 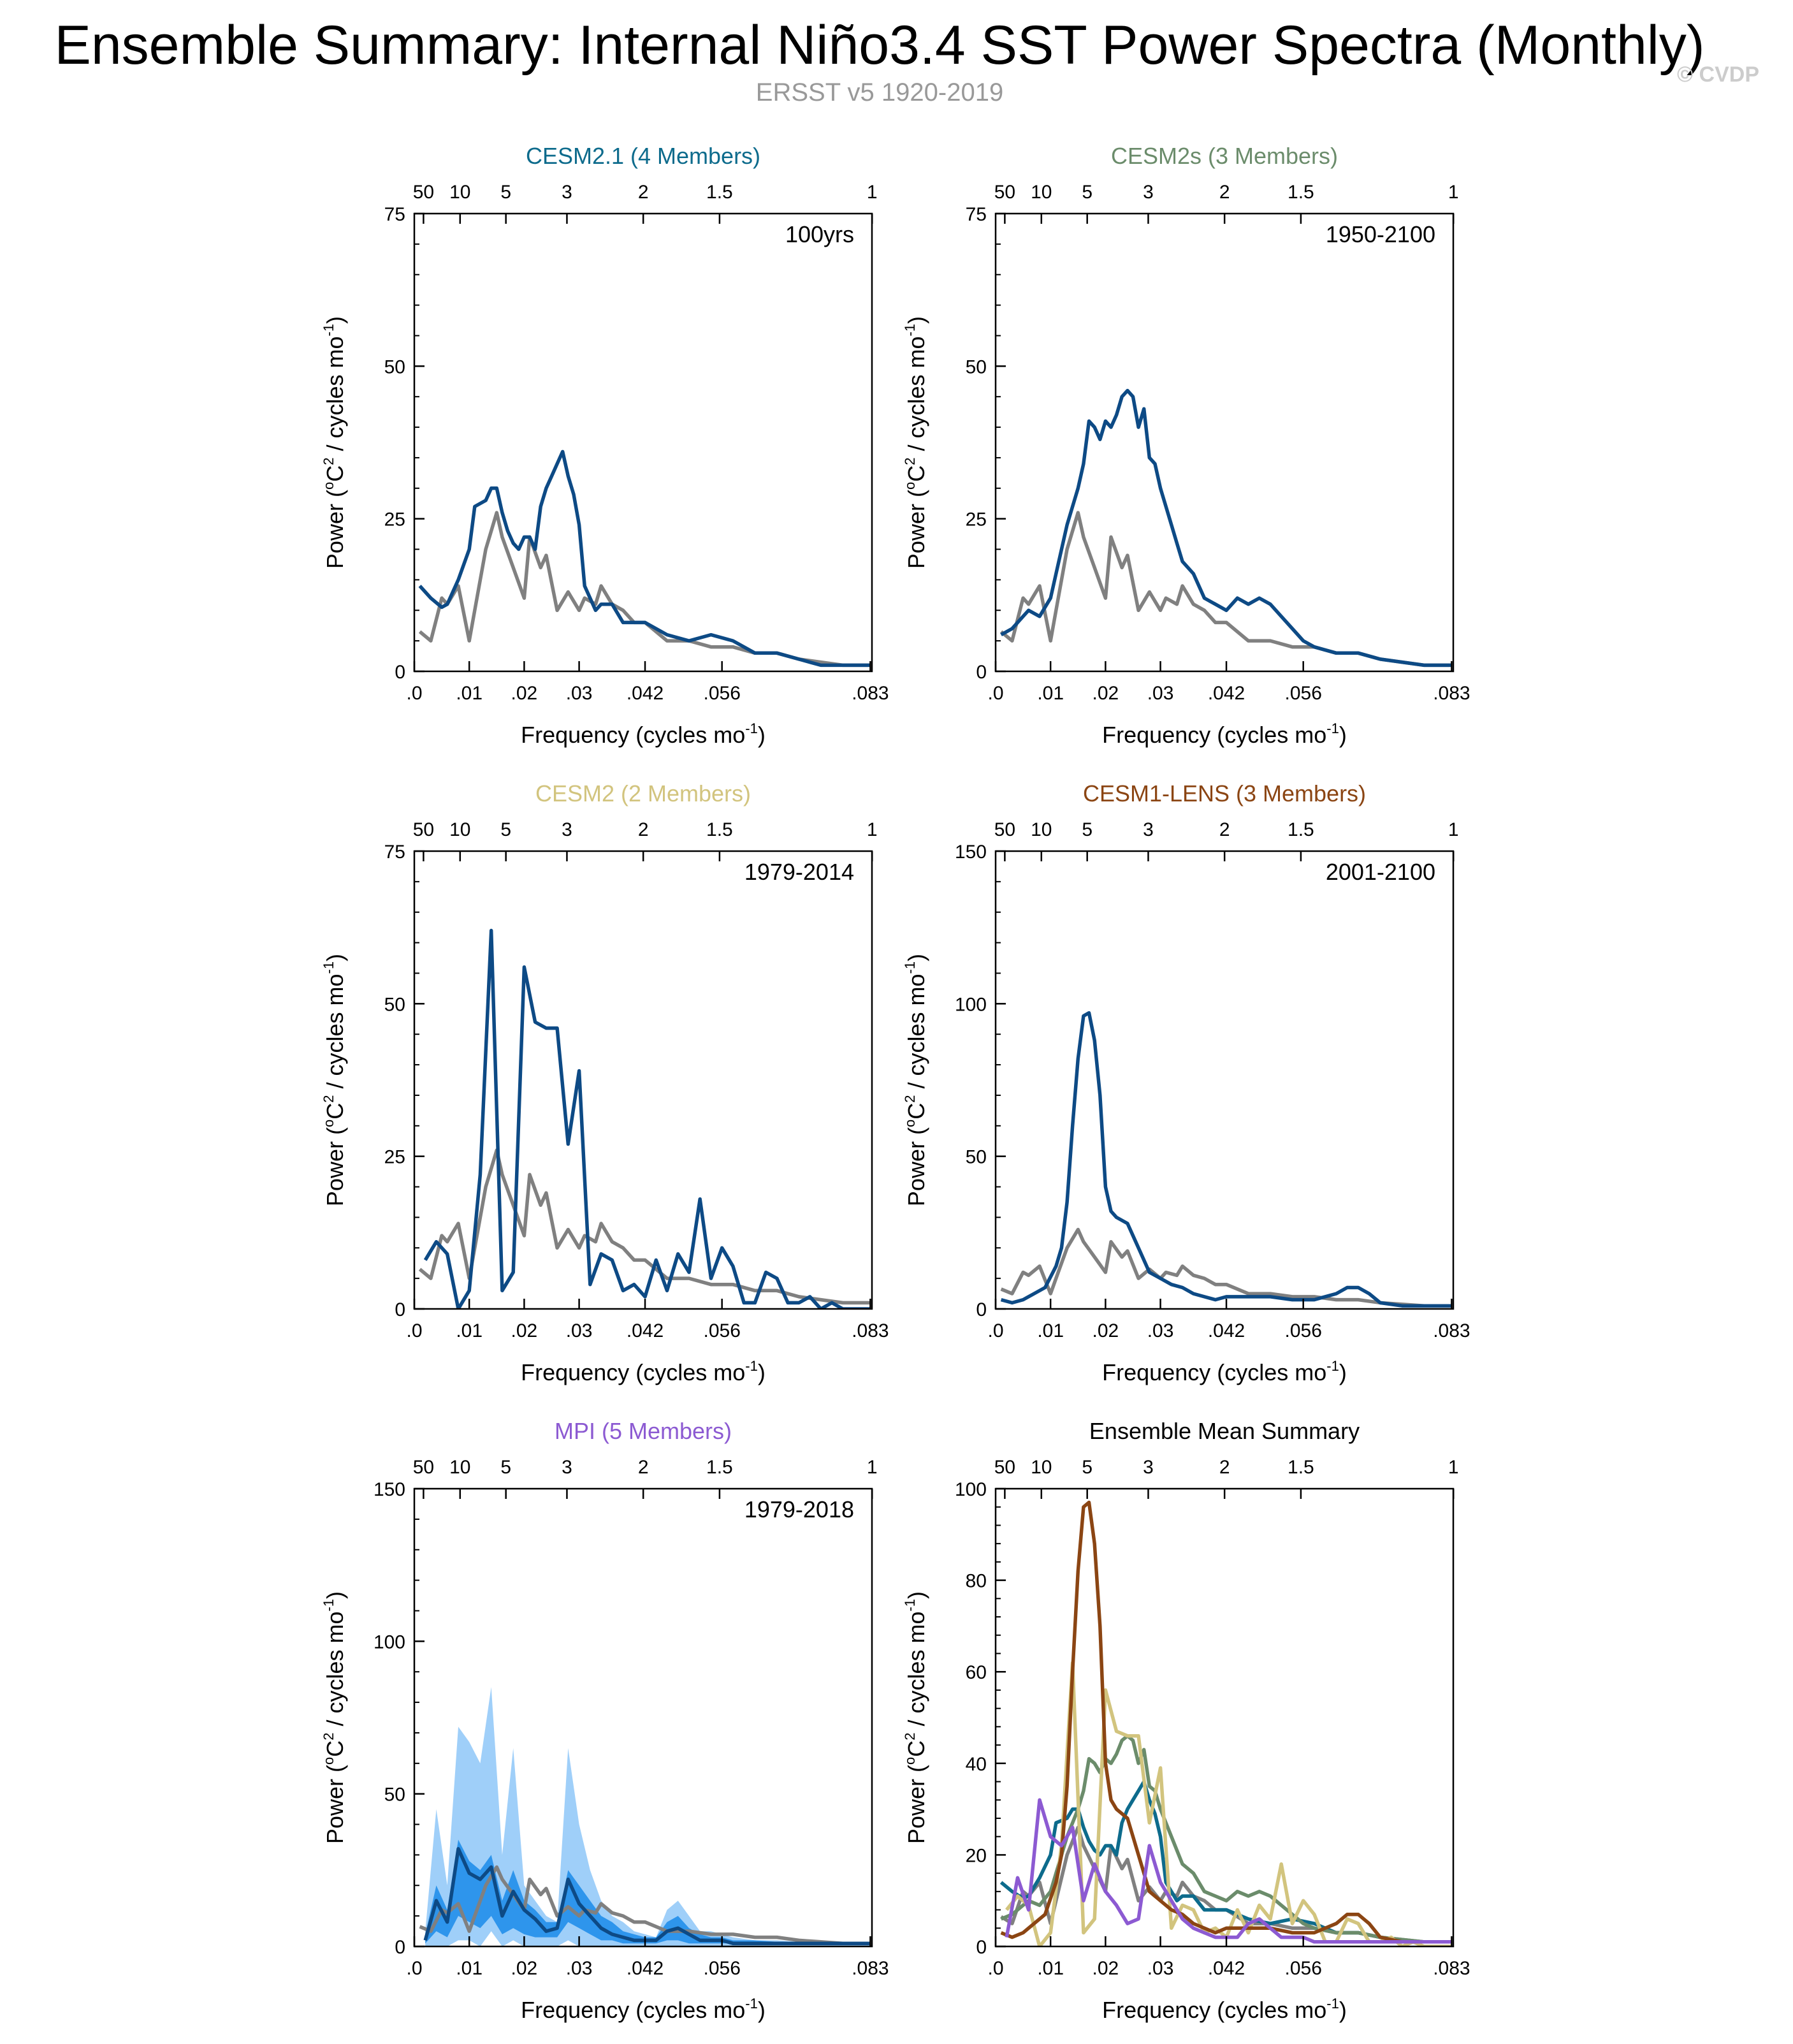 What do you see at coordinates (799, 872) in the screenshot?
I see `period-label: 1979-2014` at bounding box center [799, 872].